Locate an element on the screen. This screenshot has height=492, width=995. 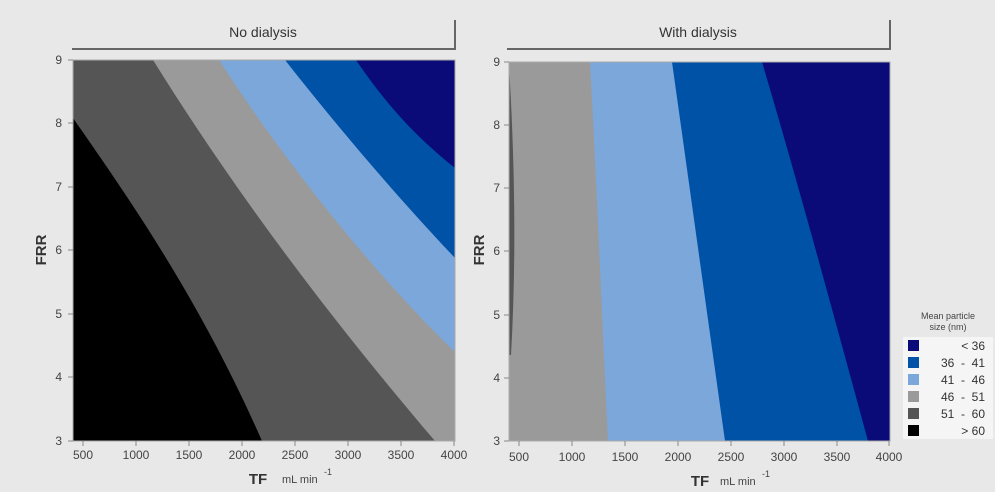
legend-item: 41 - 46 is located at coordinates (948, 379).